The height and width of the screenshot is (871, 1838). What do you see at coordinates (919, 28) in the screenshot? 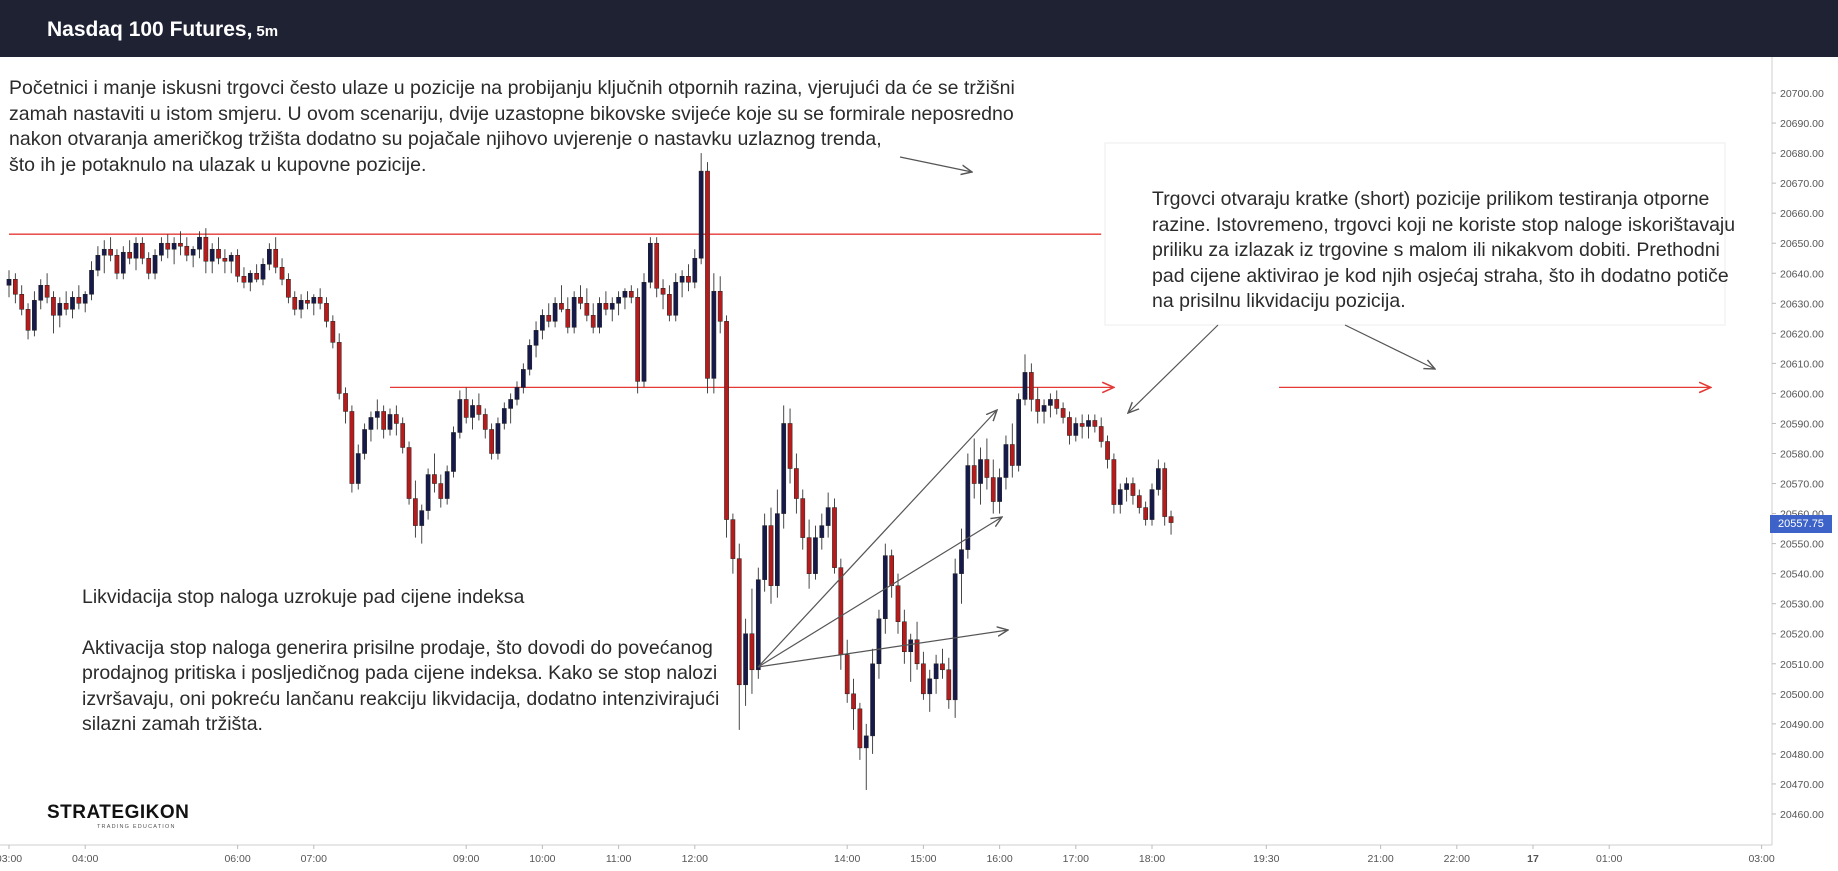
I see `chart-header: Nasdaq 100 Futures, 5m` at bounding box center [919, 28].